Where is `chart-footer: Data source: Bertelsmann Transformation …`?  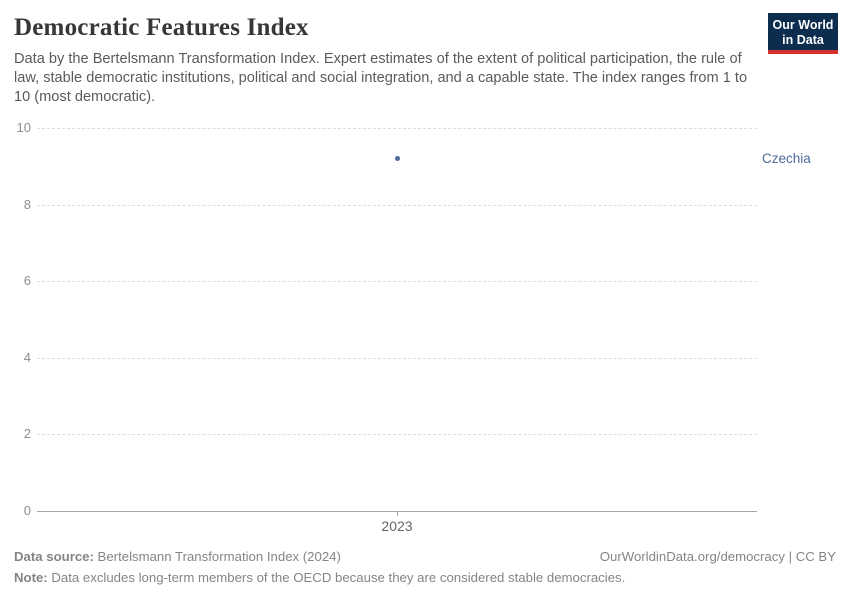
chart-footer: Data source: Bertelsmann Transformation … is located at coordinates (425, 567).